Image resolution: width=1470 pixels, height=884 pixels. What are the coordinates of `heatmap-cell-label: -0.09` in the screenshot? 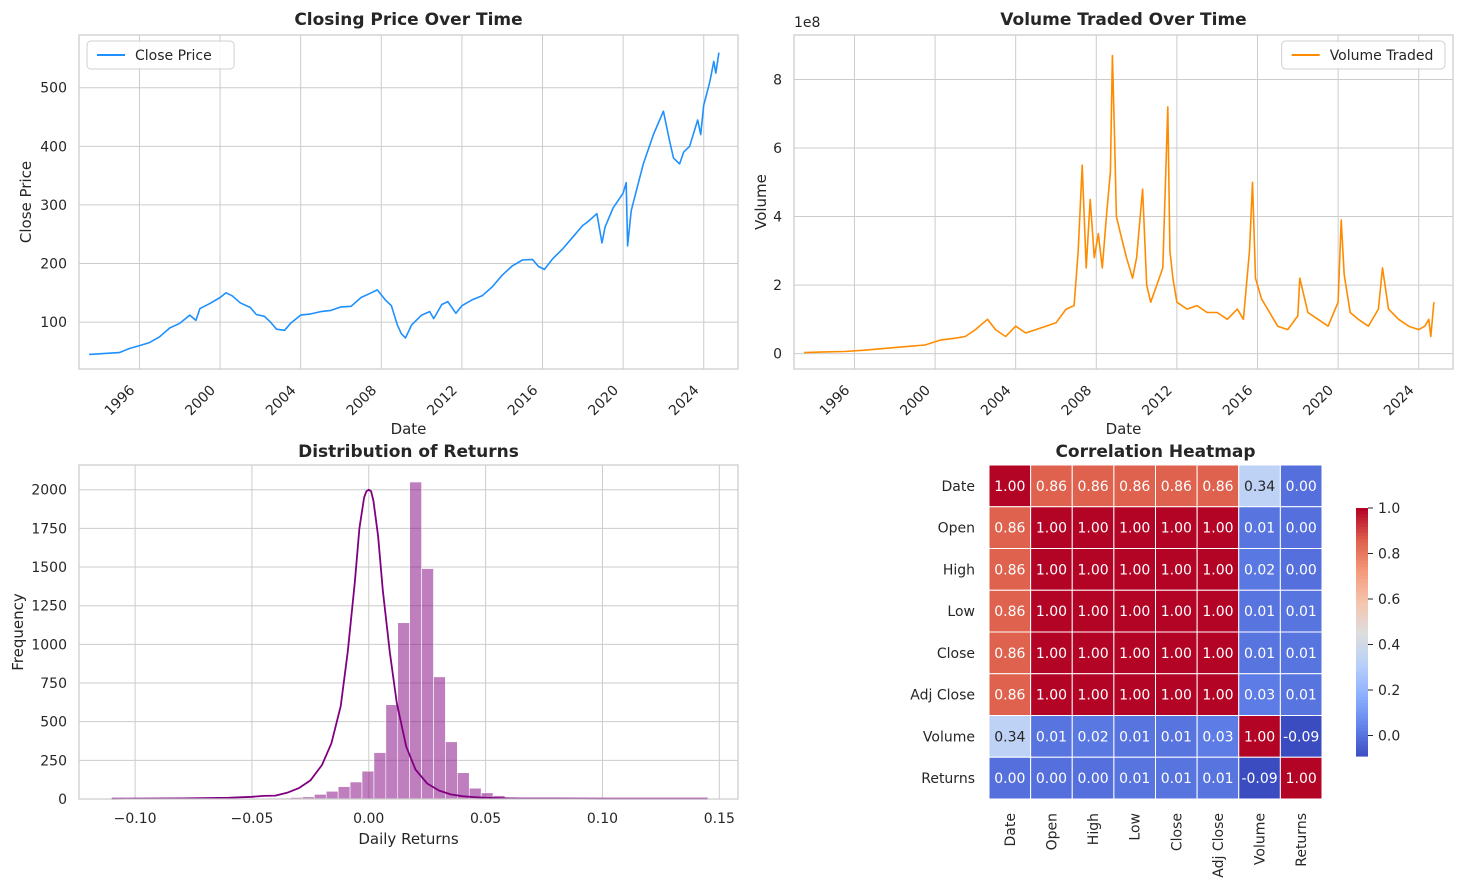 It's located at (1259, 779).